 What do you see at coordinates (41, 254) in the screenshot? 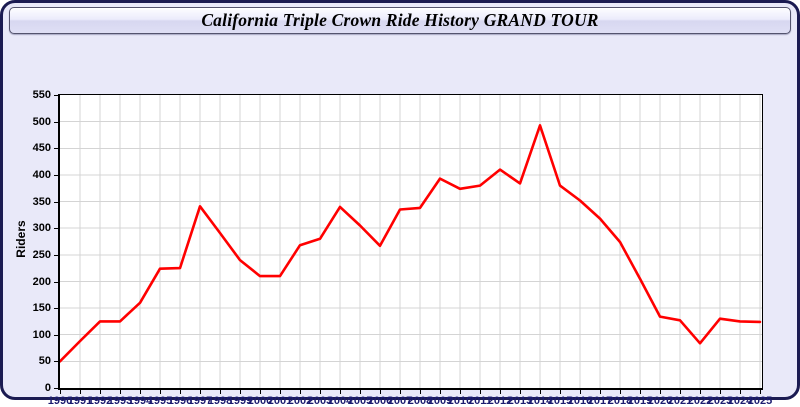
I see `y-axis-tick-label: 250` at bounding box center [41, 254].